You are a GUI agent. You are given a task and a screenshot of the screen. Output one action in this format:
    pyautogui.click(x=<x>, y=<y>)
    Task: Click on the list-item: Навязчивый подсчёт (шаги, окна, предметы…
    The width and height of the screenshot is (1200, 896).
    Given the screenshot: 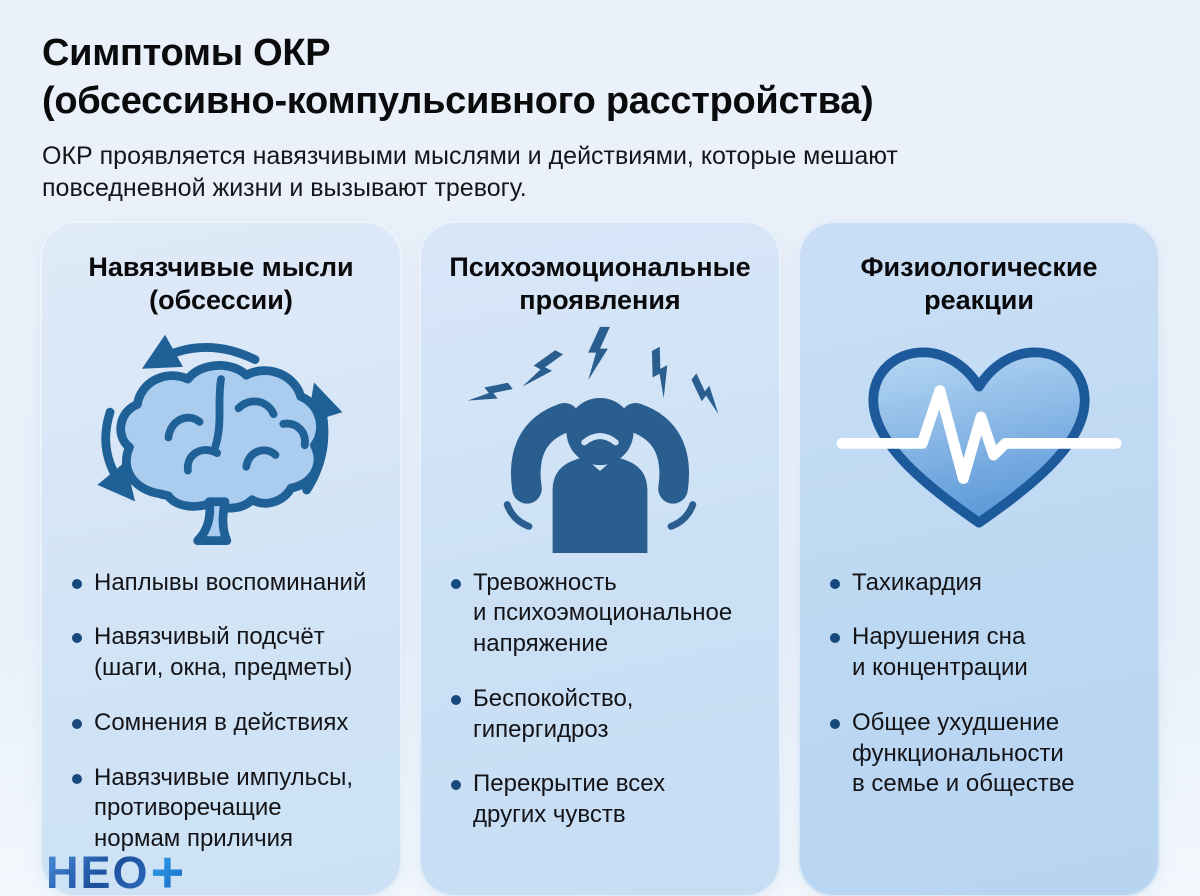 What is the action you would take?
    pyautogui.click(x=224, y=652)
    